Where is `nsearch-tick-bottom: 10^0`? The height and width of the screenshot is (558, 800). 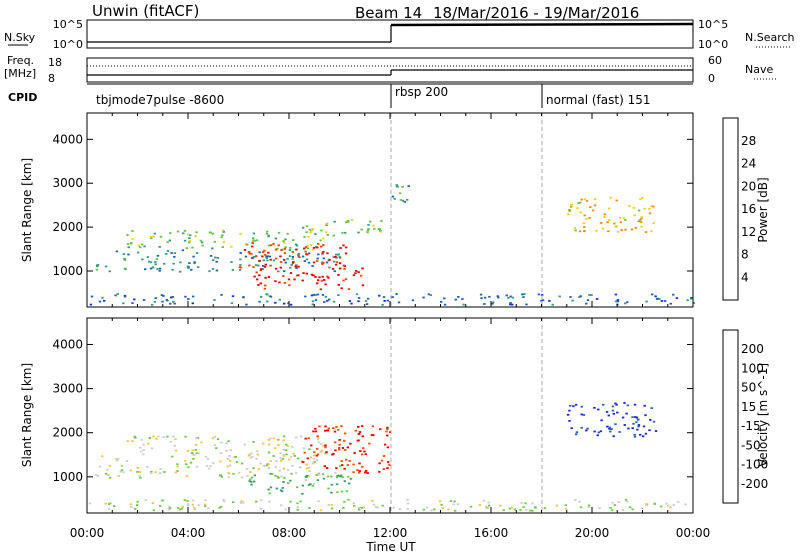 nsearch-tick-bottom: 10^0 is located at coordinates (713, 44).